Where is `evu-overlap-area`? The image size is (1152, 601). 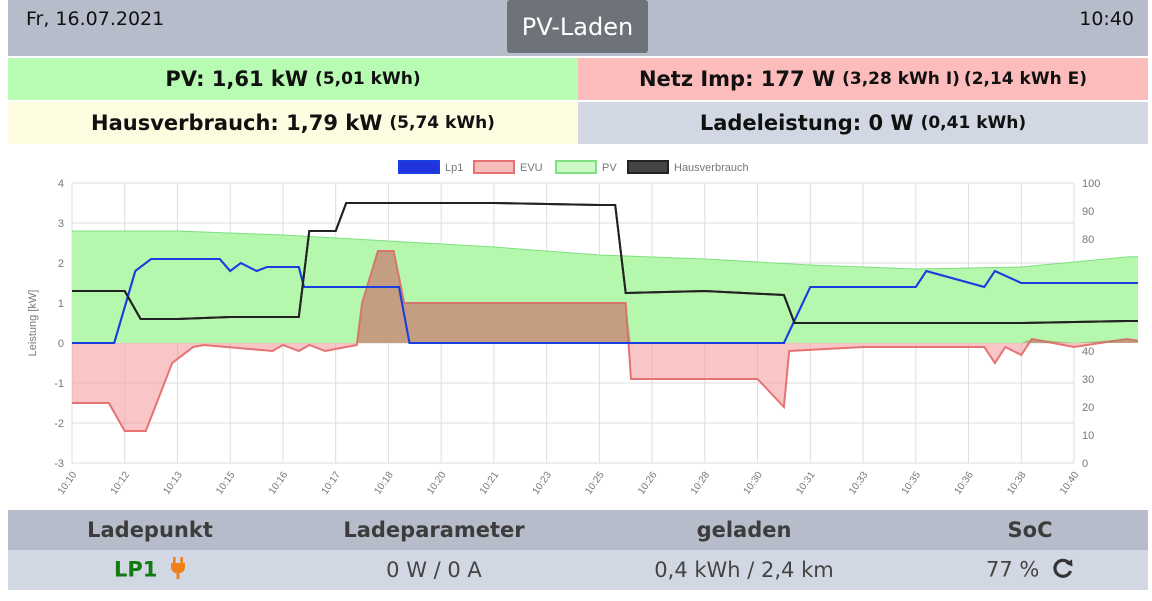 evu-overlap-area is located at coordinates (605, 297).